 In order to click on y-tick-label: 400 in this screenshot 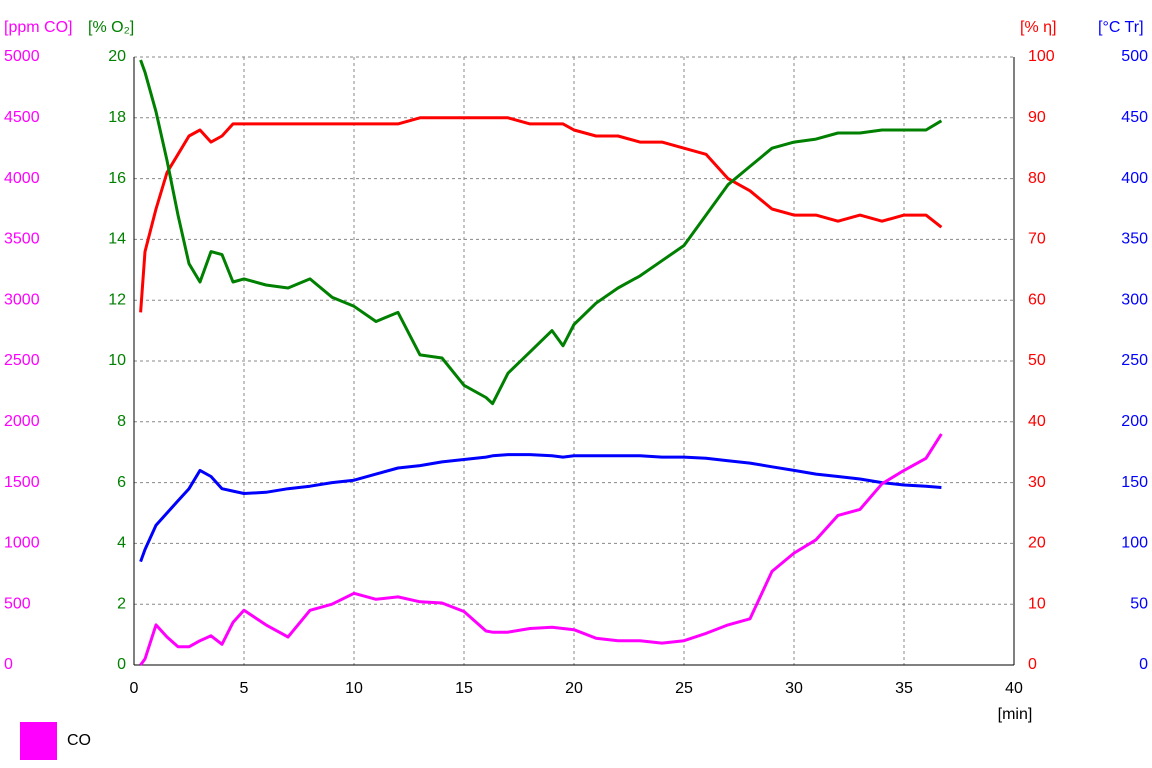, I will do `click(1134, 178)`.